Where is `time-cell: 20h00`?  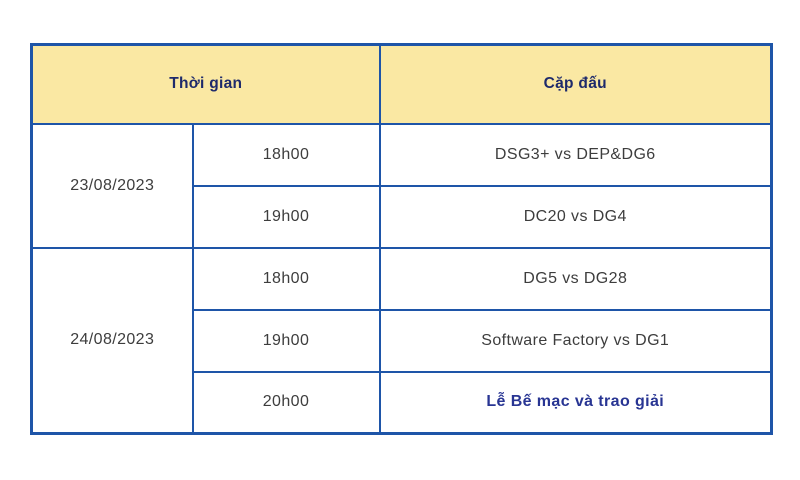 time-cell: 20h00 is located at coordinates (286, 402).